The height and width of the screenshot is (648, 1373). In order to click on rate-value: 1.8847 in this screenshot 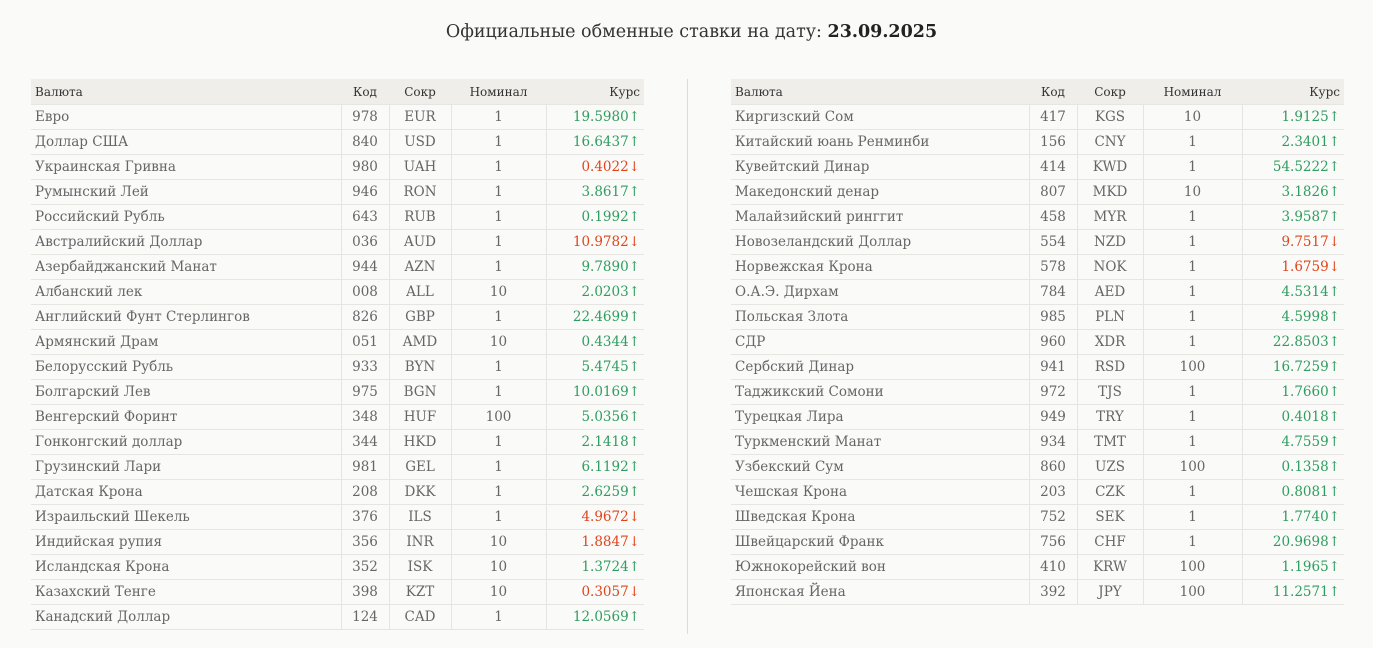, I will do `click(605, 542)`.